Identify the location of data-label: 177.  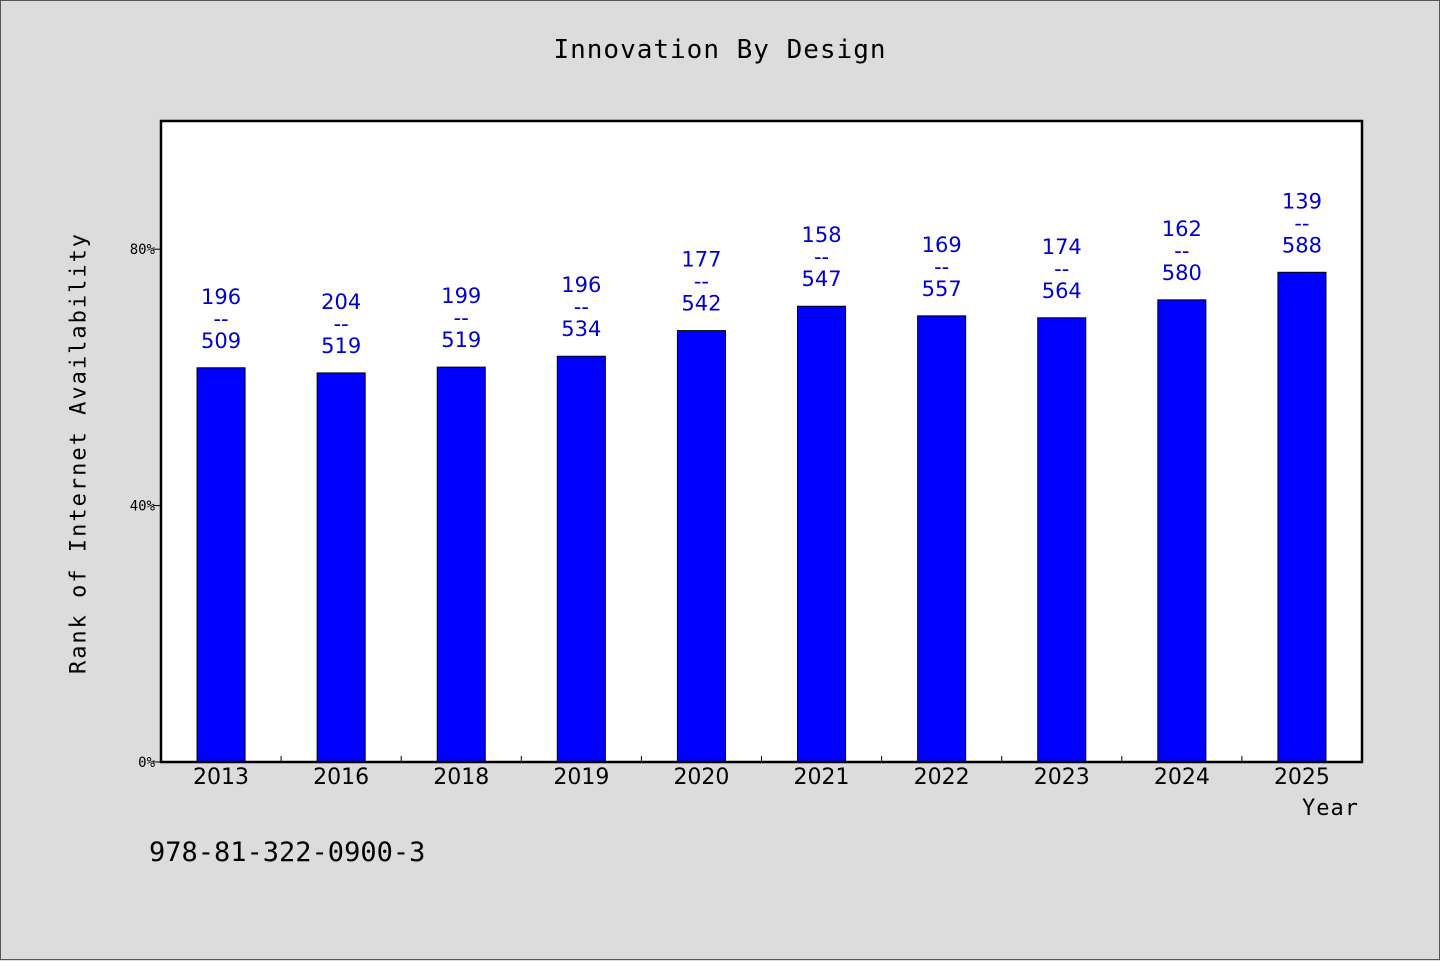
(701, 260).